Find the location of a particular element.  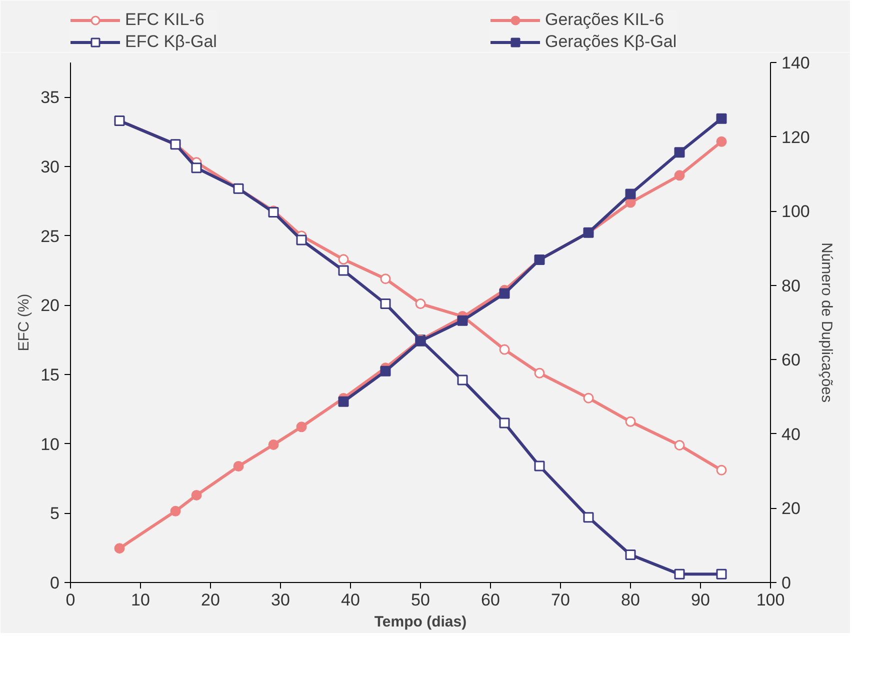

legend-label: EFC Kβ-Gal is located at coordinates (171, 42).